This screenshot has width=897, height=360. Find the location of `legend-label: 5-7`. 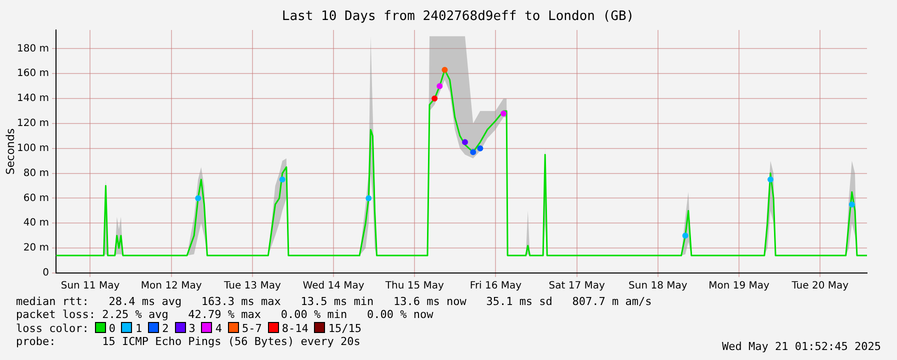

legend-label: 5-7 is located at coordinates (252, 328).